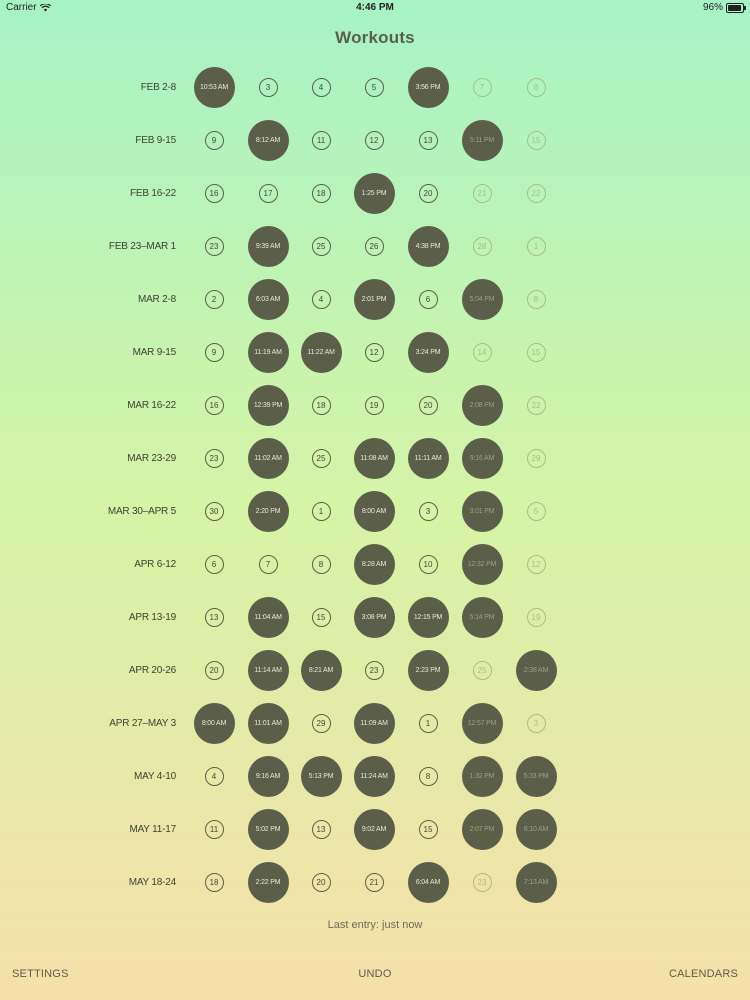  What do you see at coordinates (268, 193) in the screenshot?
I see `day-cell: 17` at bounding box center [268, 193].